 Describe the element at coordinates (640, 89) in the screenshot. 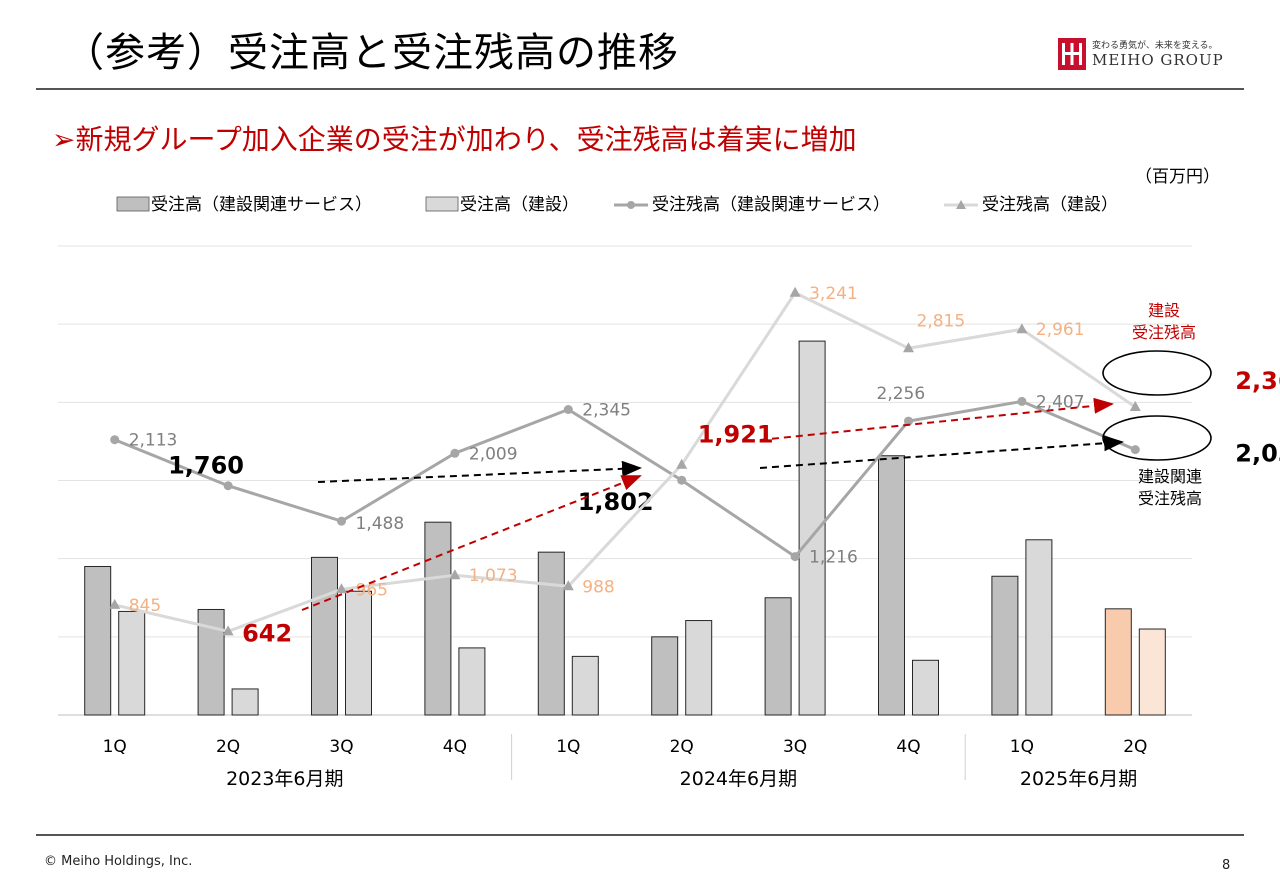

I see `header-divider` at that location.